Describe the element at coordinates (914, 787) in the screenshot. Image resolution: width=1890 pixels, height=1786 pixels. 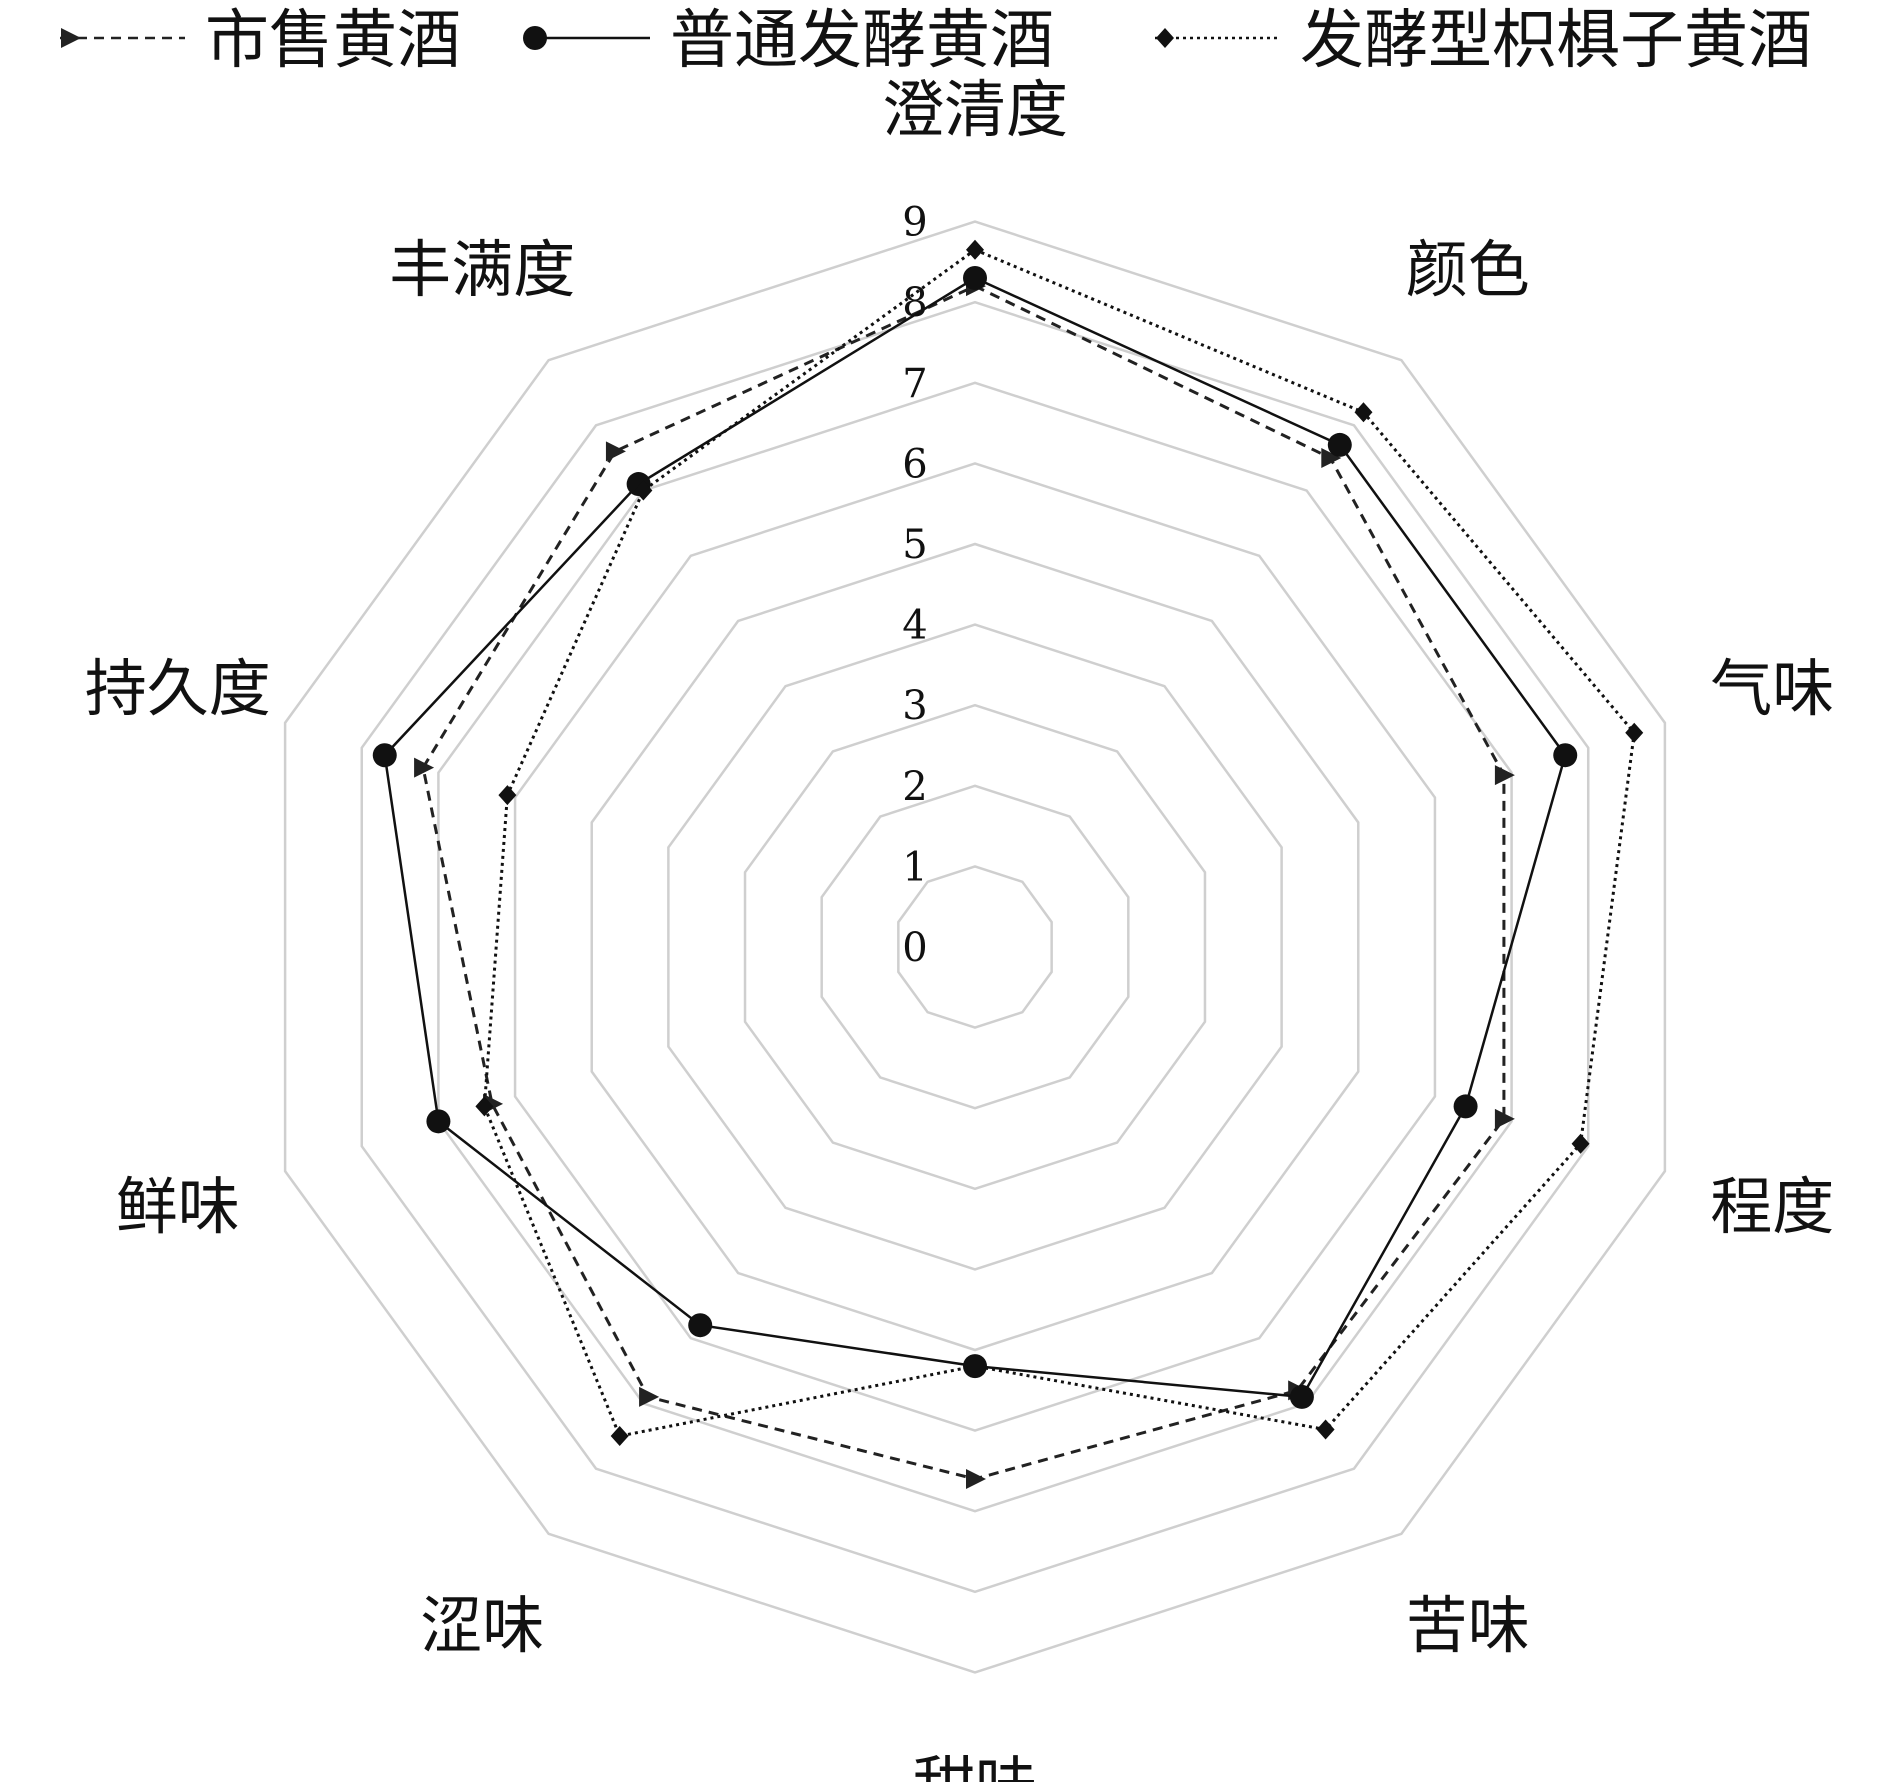
I see `tick-label: 2` at that location.